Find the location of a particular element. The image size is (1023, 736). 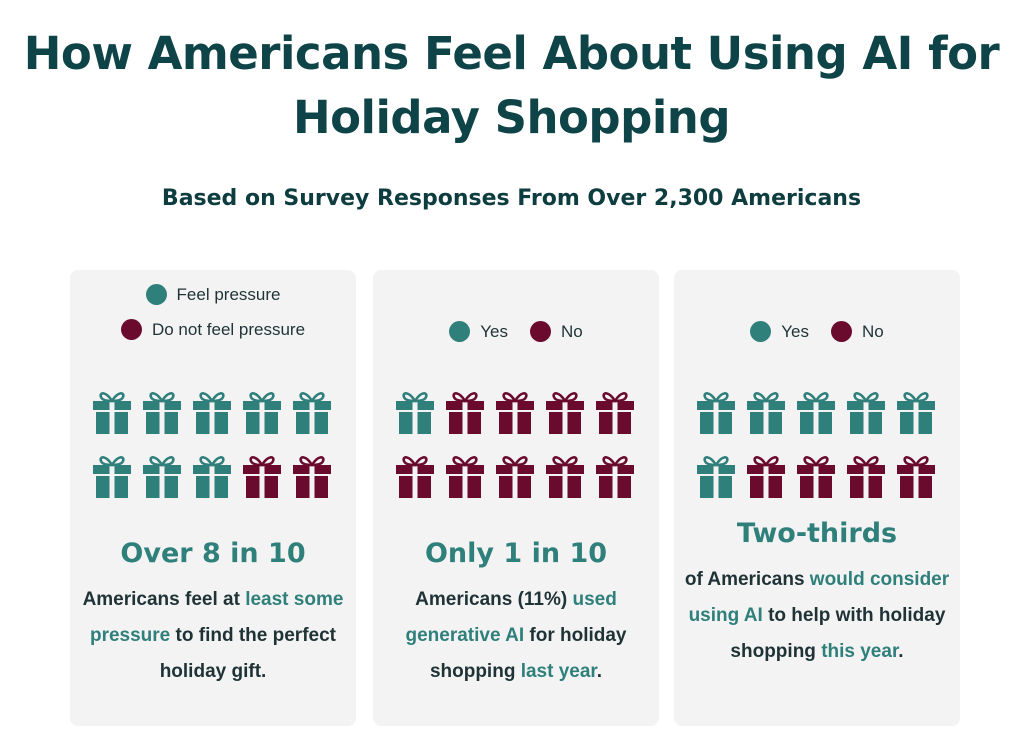

pressure-legend: Feel pressure Do not feel pressure is located at coordinates (213, 312).